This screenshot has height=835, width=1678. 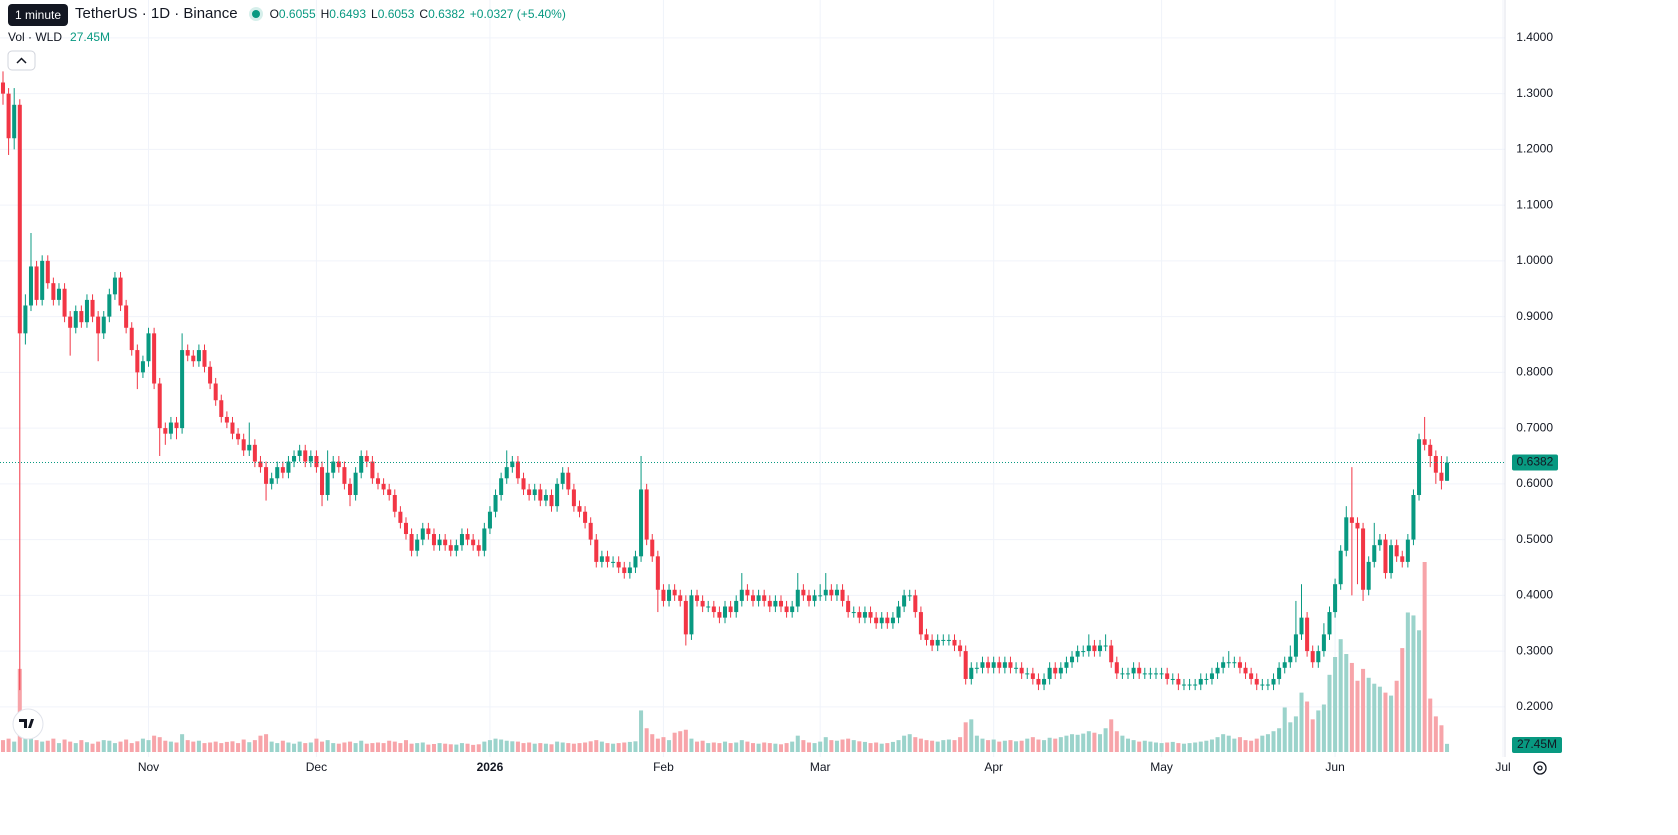 I want to click on y-tick-label: 1.1000, so click(x=1534, y=204).